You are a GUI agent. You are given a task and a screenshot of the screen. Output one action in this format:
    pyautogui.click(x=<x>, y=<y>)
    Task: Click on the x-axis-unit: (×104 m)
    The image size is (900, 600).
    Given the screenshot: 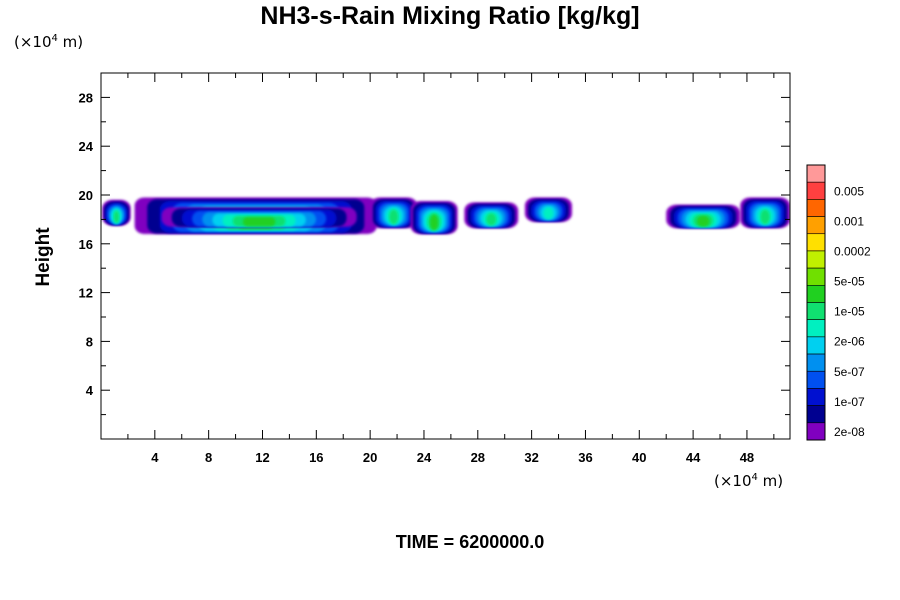 What is the action you would take?
    pyautogui.click(x=749, y=481)
    